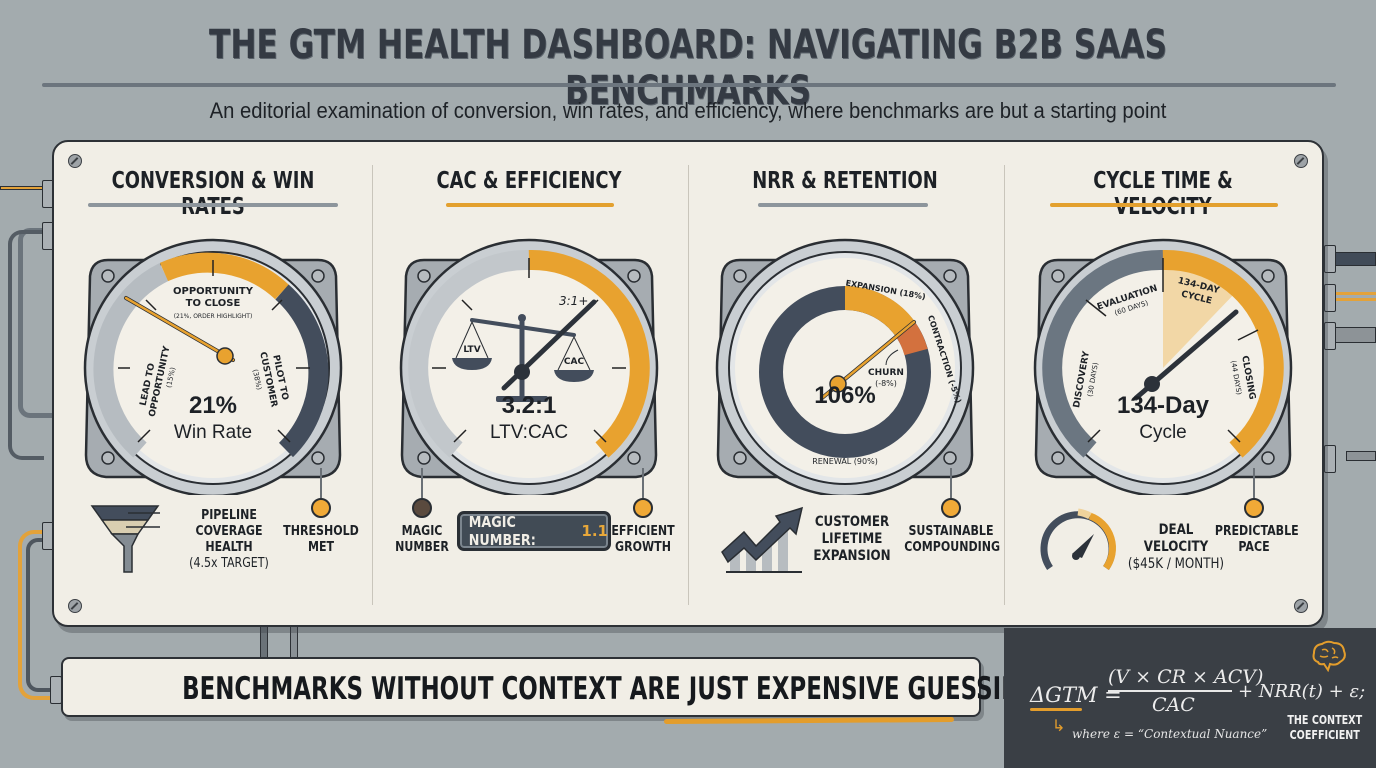  I want to click on section-conversion-win-rates: CONVERSION & WIN RATES, so click(213, 385).